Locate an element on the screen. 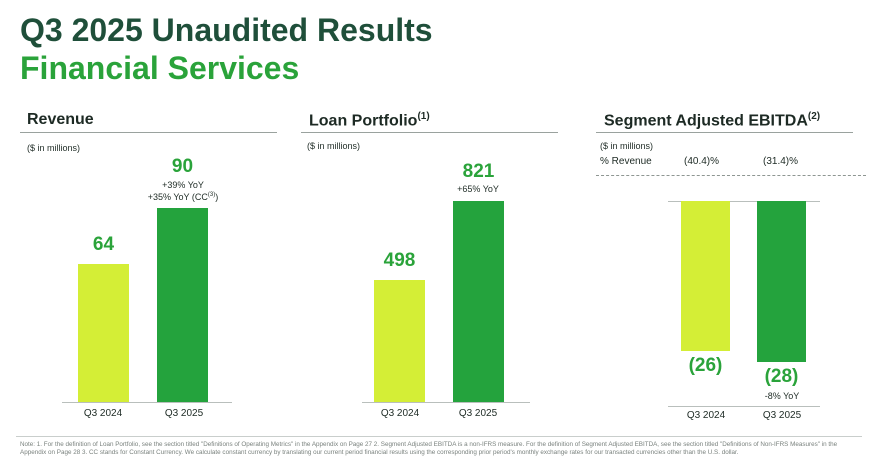 The height and width of the screenshot is (472, 878). loan-unit: ($ in millions) is located at coordinates (334, 146).